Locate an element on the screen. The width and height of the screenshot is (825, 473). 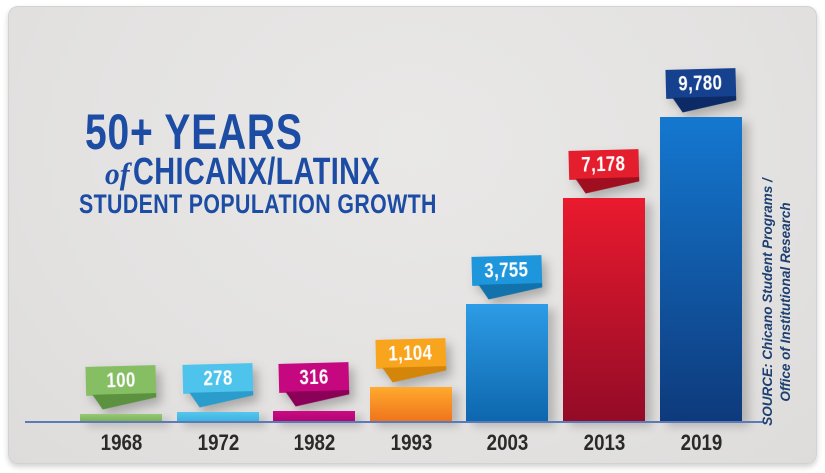
value-flag: 7,178 is located at coordinates (603, 171).